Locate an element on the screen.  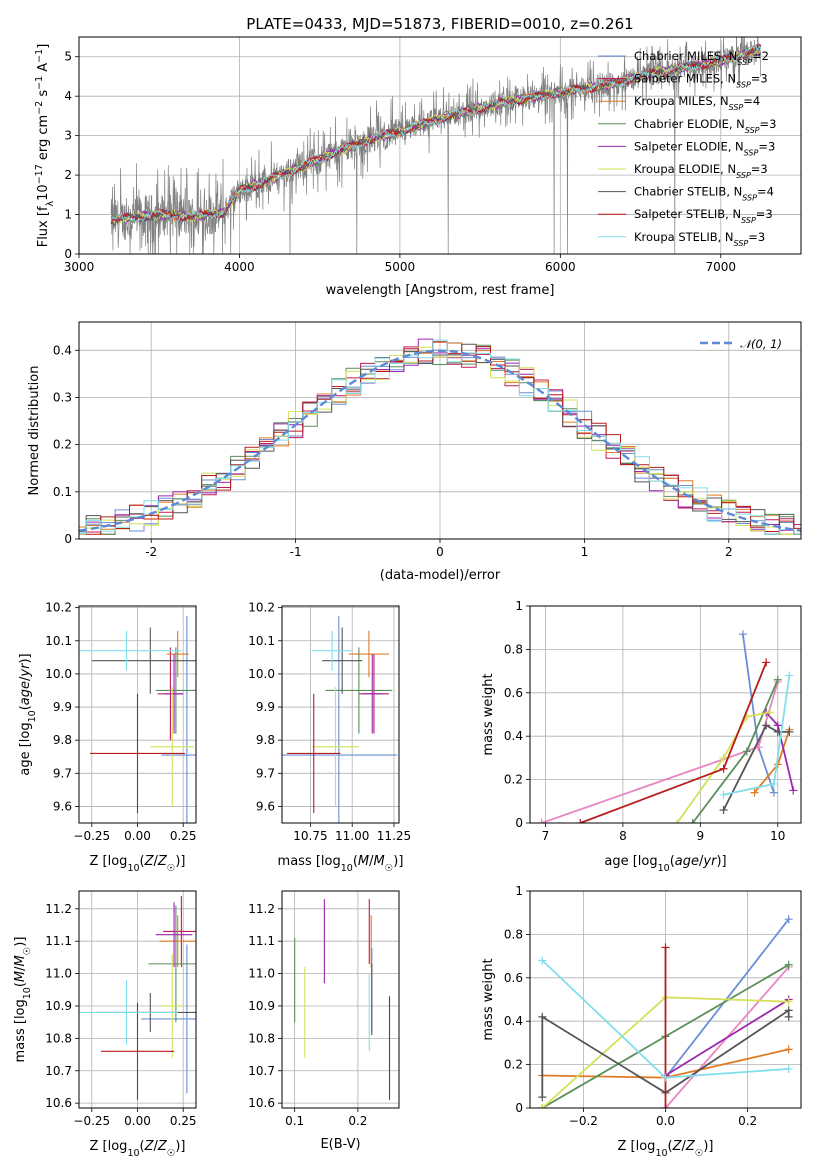
y-axis-label-part: ( is located at coordinates (25, 707).